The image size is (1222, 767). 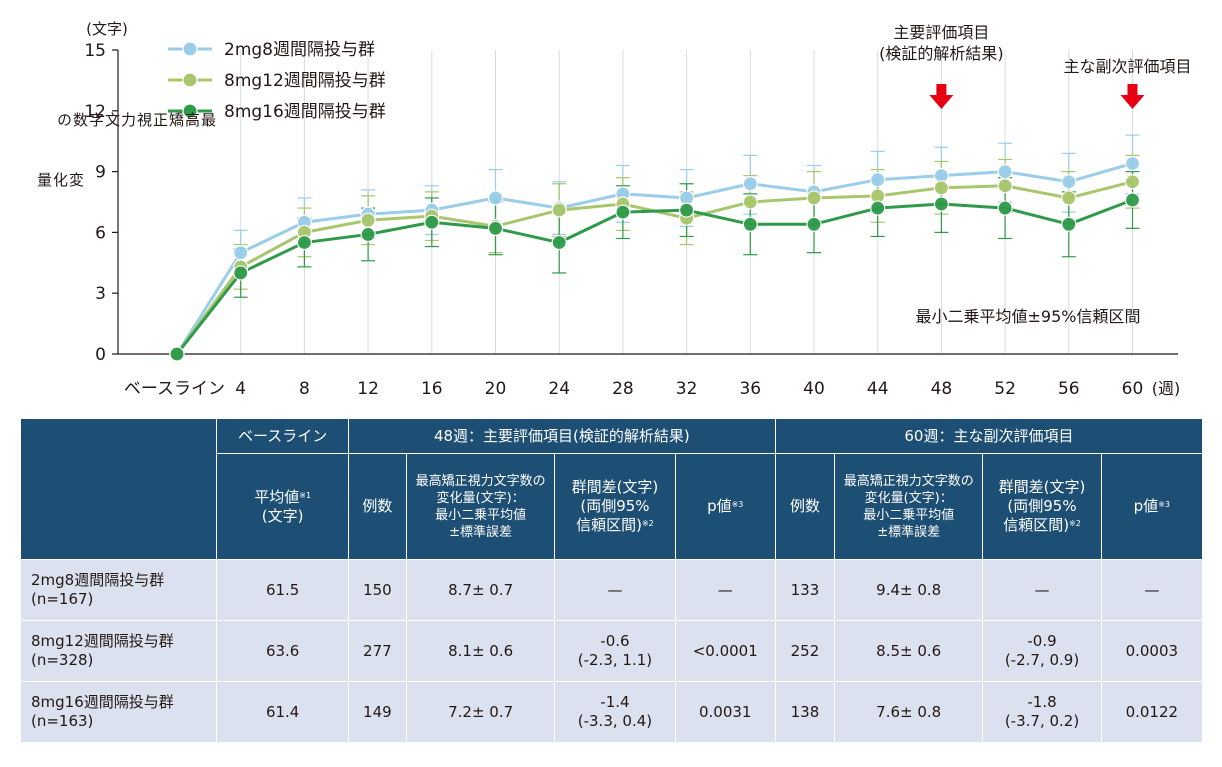 What do you see at coordinates (805, 590) in the screenshot?
I see `cell-n60: 133` at bounding box center [805, 590].